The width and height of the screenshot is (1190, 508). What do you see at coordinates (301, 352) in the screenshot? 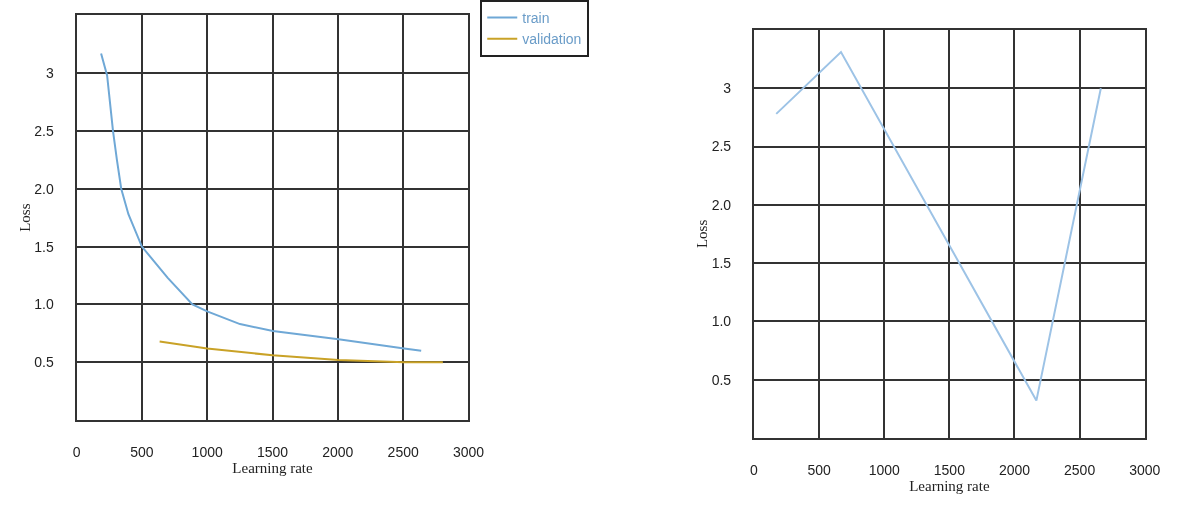
I see `line-series` at bounding box center [301, 352].